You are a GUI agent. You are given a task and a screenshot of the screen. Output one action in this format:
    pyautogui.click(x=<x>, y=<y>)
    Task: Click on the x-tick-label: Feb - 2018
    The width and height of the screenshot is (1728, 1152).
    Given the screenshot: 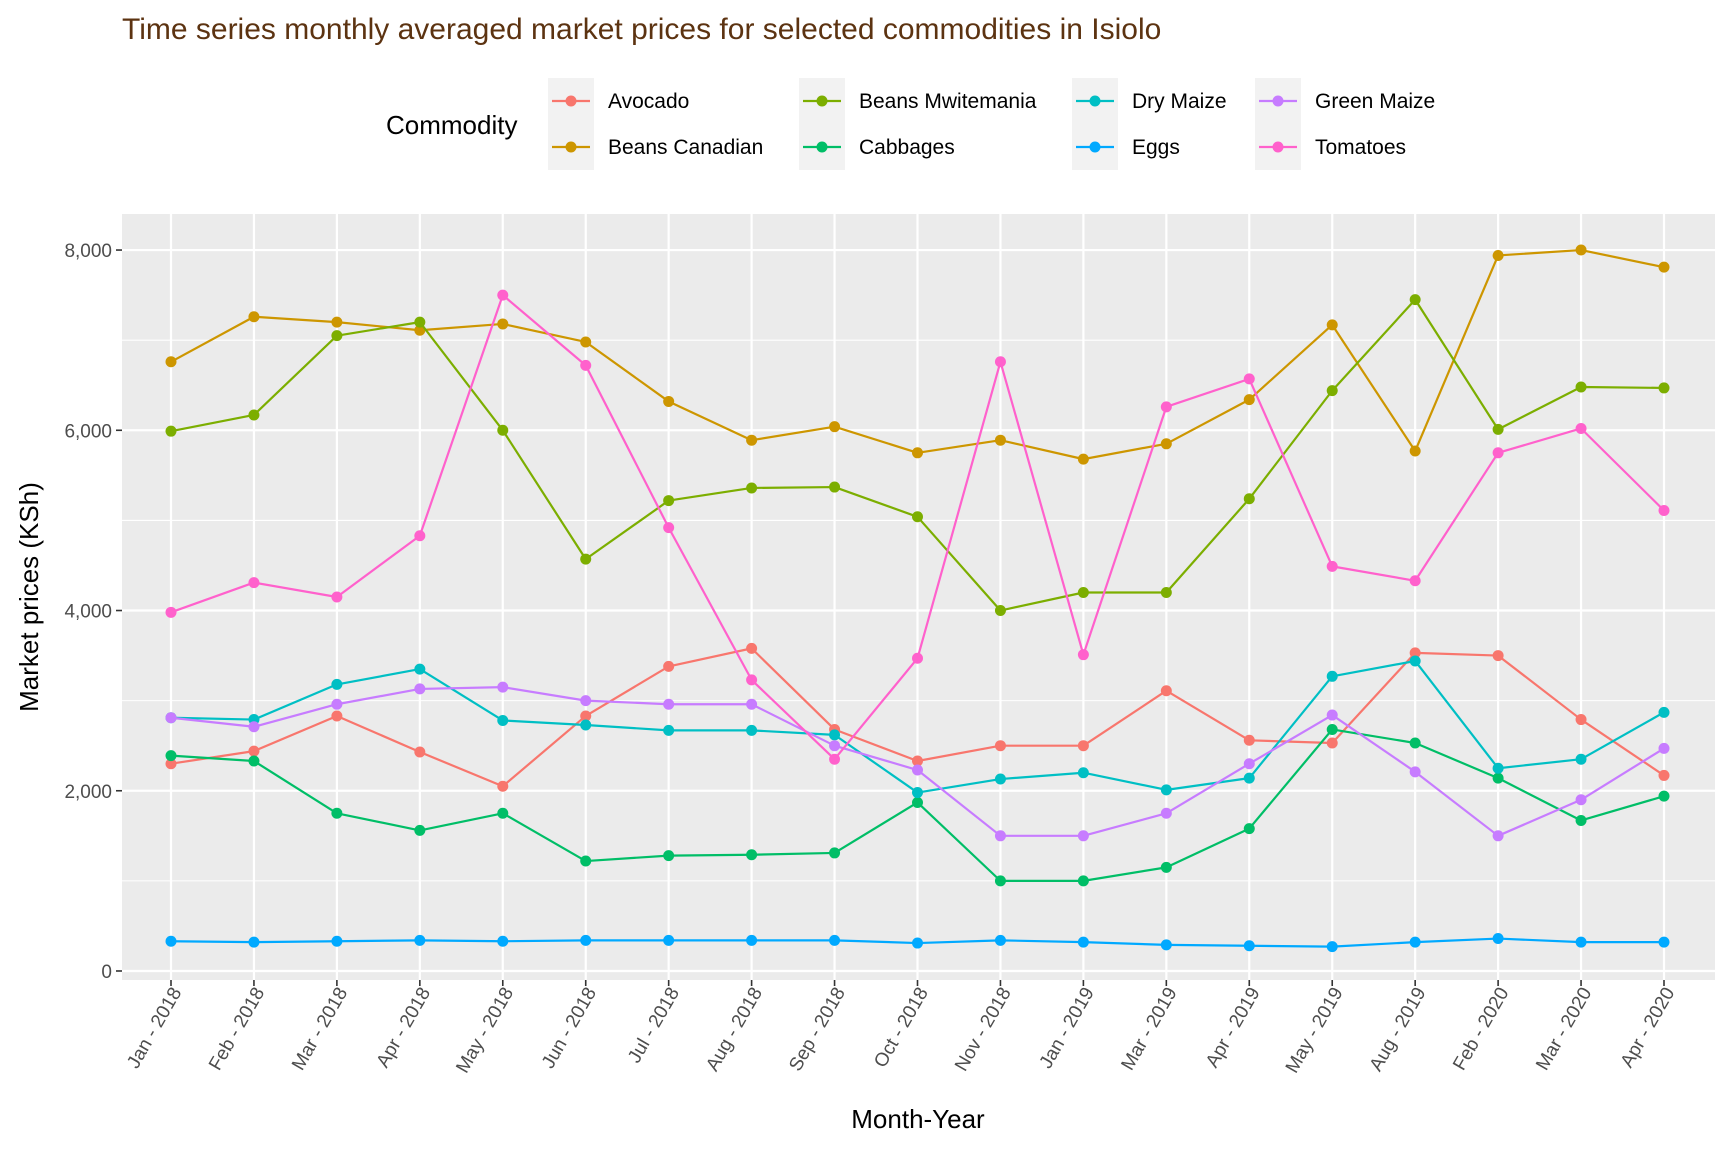 What is the action you would take?
    pyautogui.click(x=237, y=1029)
    